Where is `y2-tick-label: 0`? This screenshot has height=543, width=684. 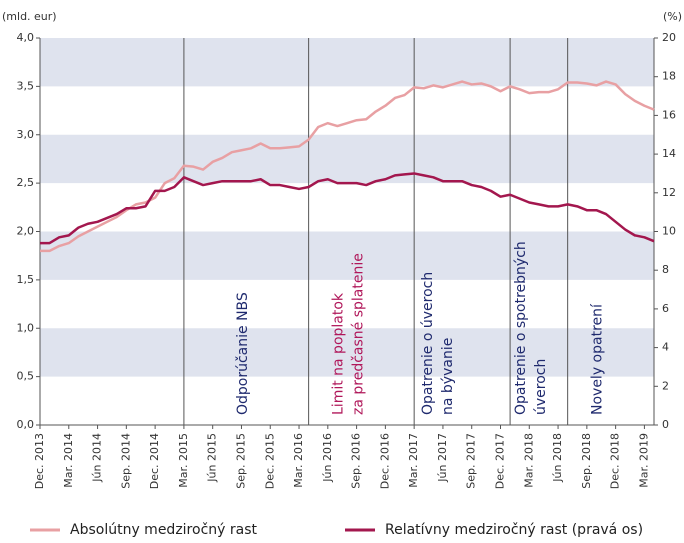 y2-tick-label: 0 is located at coordinates (665, 424).